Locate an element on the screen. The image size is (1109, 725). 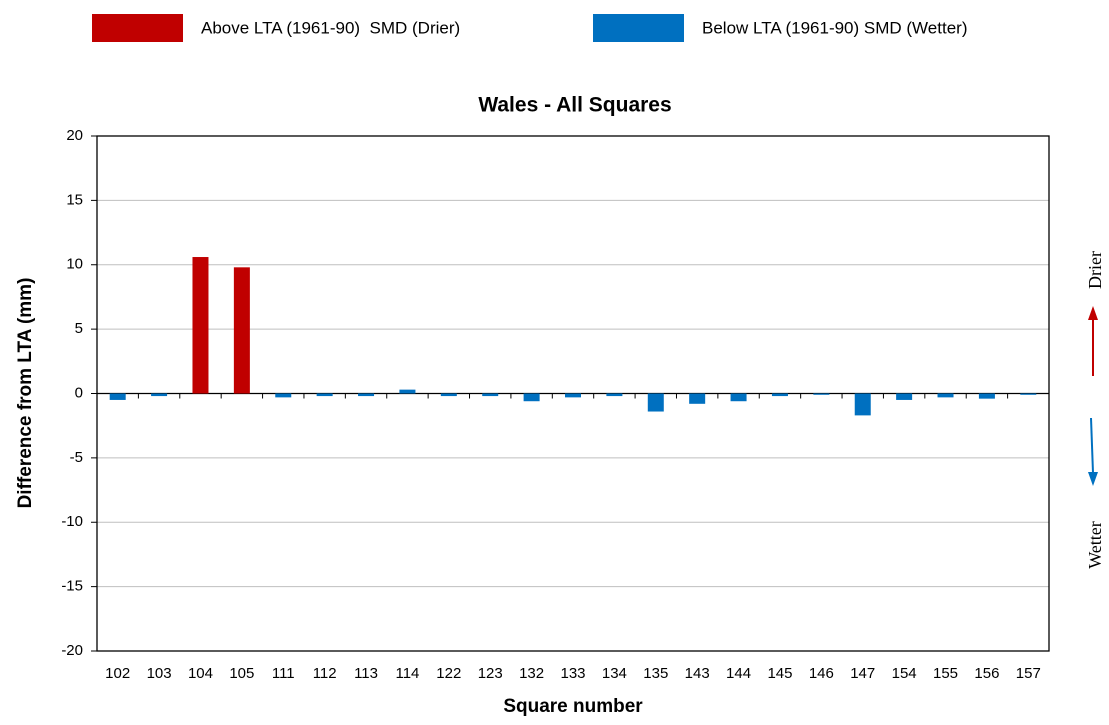
y-tick-label: -20 is located at coordinates (72, 650).